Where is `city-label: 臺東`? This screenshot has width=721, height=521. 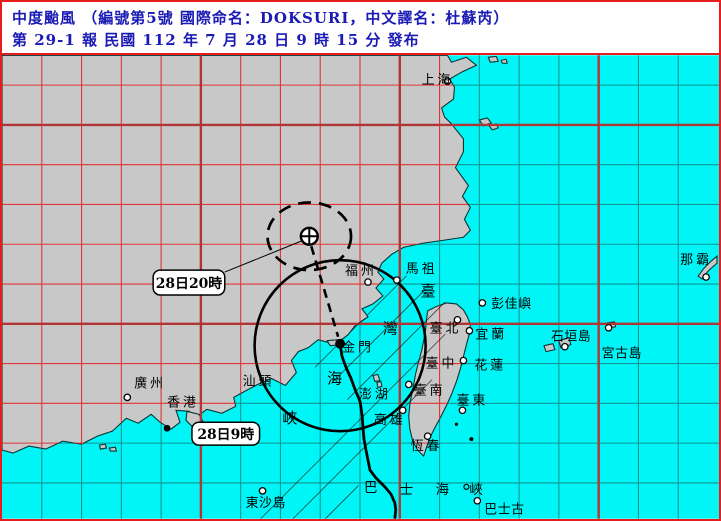 city-label: 臺東 is located at coordinates (472, 400).